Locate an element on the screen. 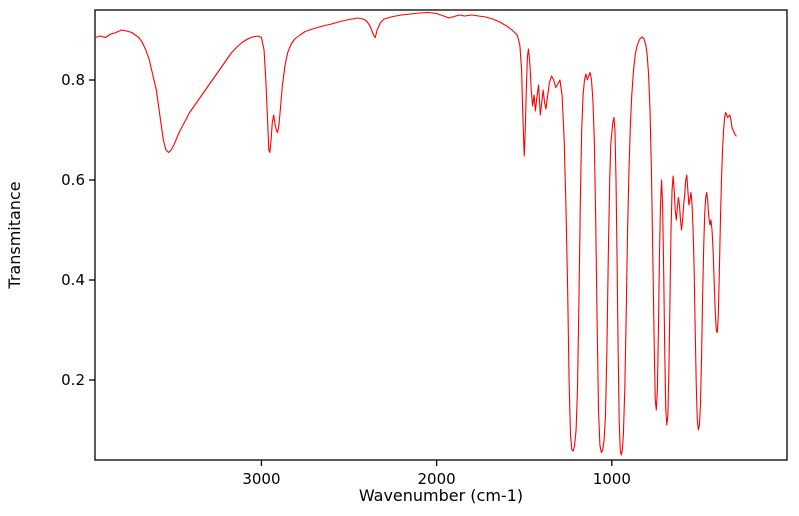 The height and width of the screenshot is (516, 799). y-tick-label: 0.8 is located at coordinates (73, 80).